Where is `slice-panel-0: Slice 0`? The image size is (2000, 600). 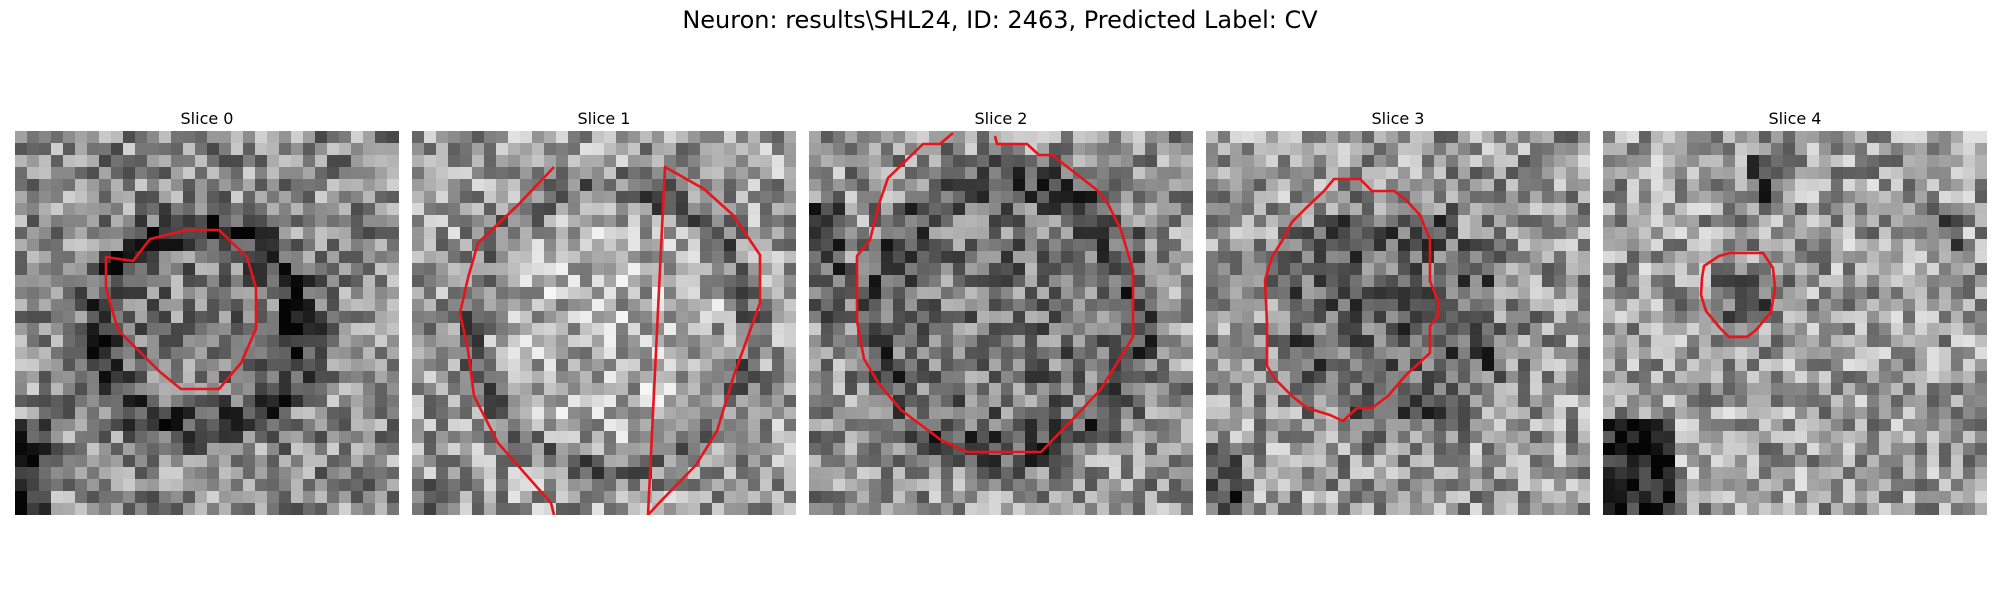
slice-panel-0: Slice 0 is located at coordinates (207, 312).